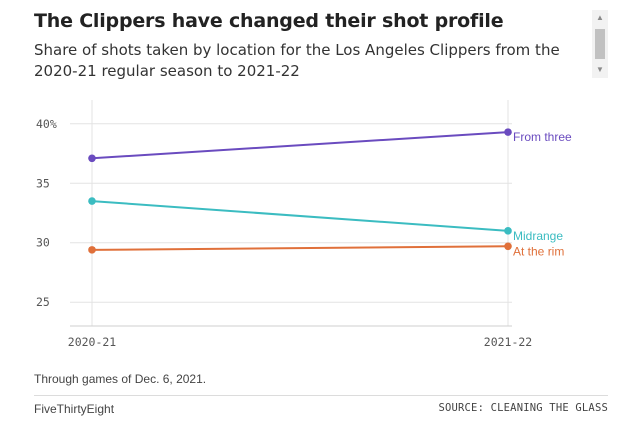  Describe the element at coordinates (300, 145) in the screenshot. I see `series-line-from-three` at that location.